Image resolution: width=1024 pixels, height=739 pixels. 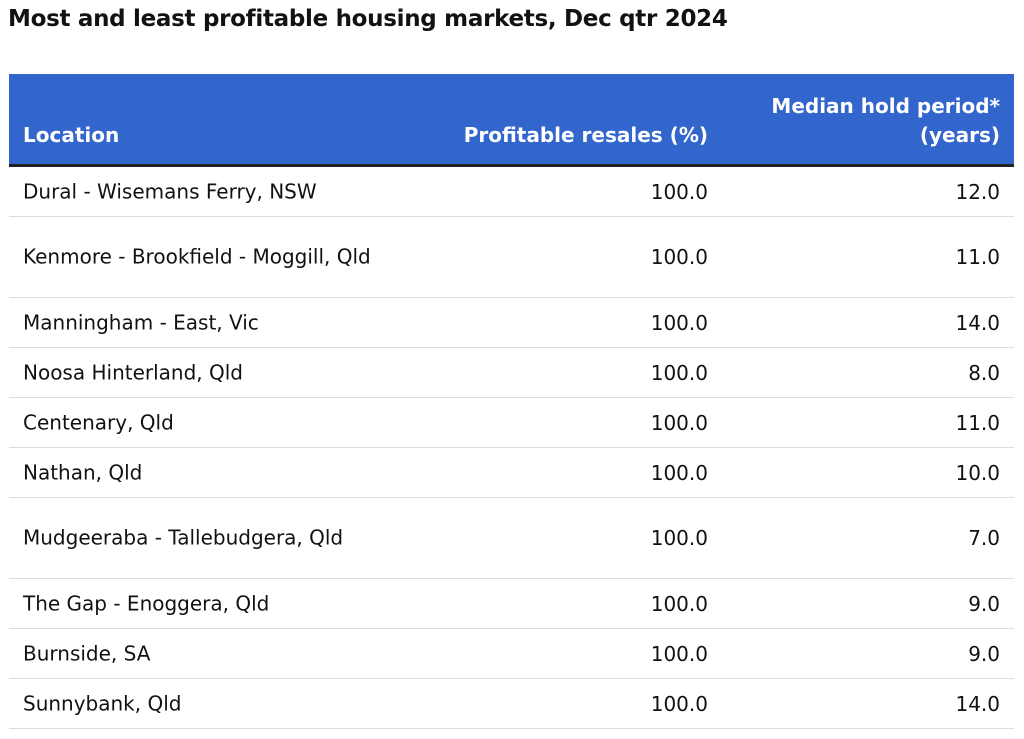 What do you see at coordinates (146, 603) in the screenshot?
I see `cell-location: The Gap - Enoggera, Qld` at bounding box center [146, 603].